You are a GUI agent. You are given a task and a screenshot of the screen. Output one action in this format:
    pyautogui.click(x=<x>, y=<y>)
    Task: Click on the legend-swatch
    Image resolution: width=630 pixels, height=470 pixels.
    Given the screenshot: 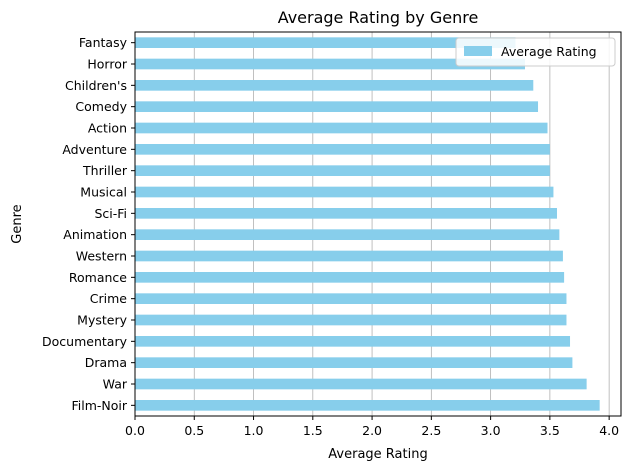 What is the action you would take?
    pyautogui.click(x=478, y=51)
    